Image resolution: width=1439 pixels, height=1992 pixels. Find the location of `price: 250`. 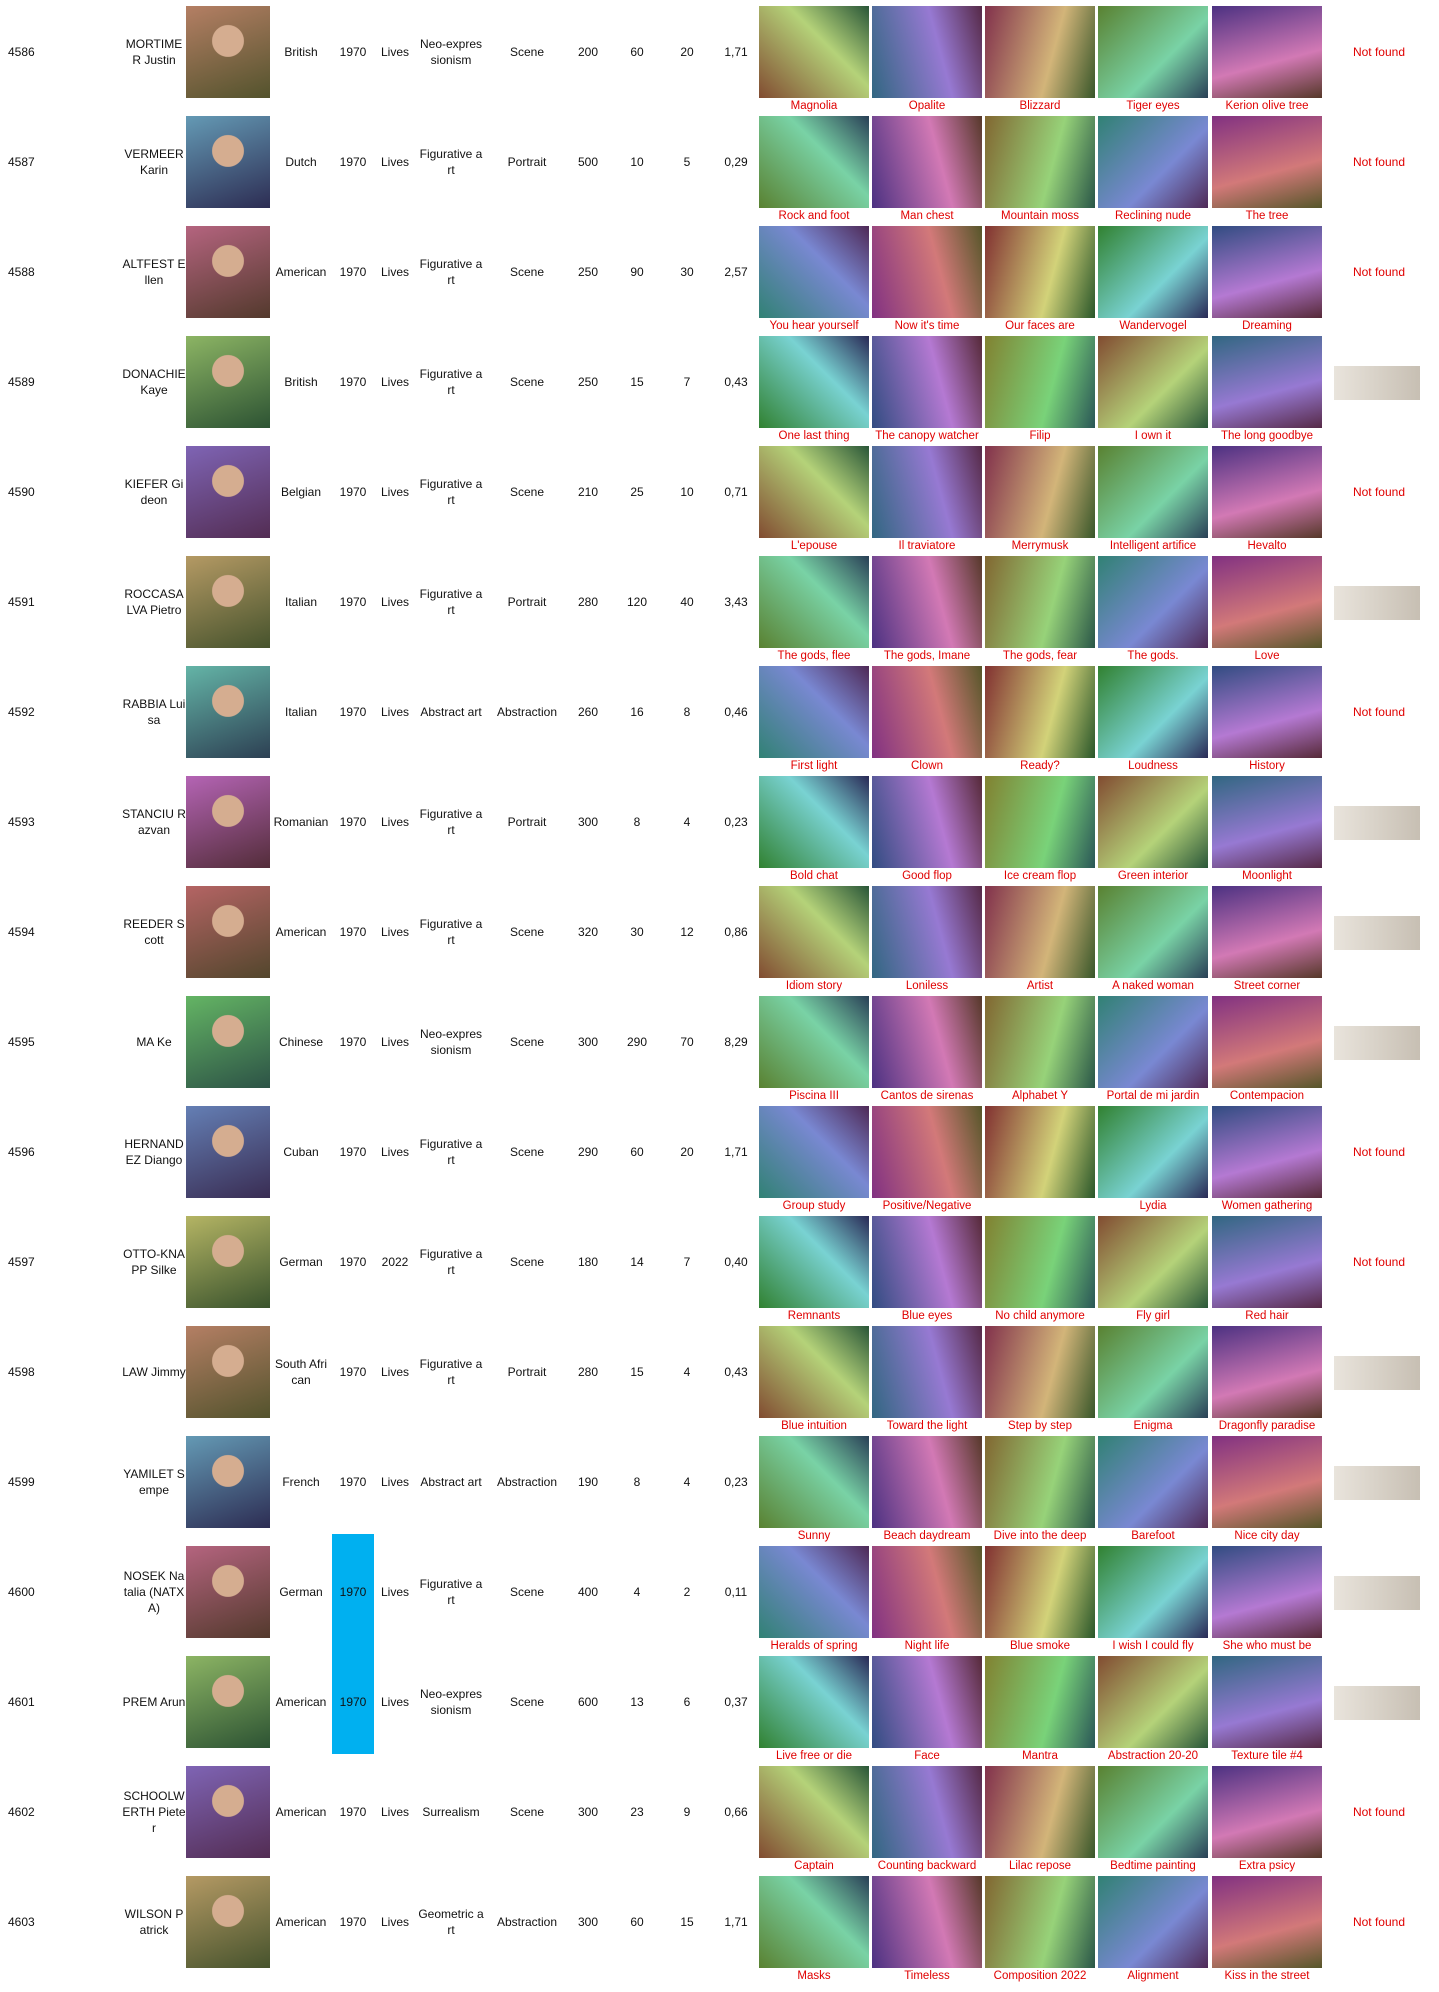

price: 250 is located at coordinates (588, 382).